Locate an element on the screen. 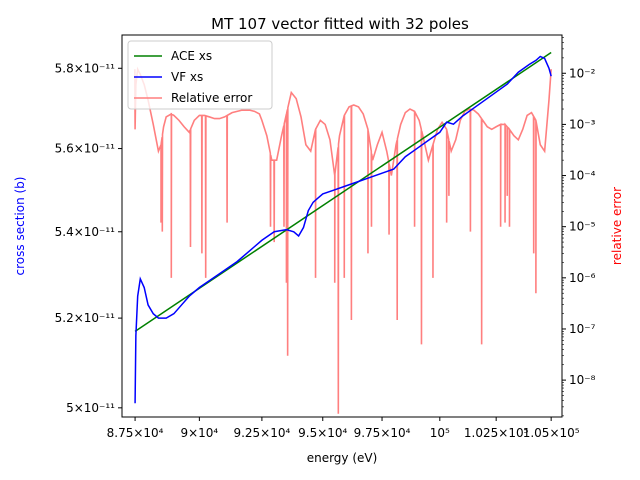 The height and width of the screenshot is (480, 640). y-tick-label: 5.4×10⁻¹¹ is located at coordinates (85, 232).